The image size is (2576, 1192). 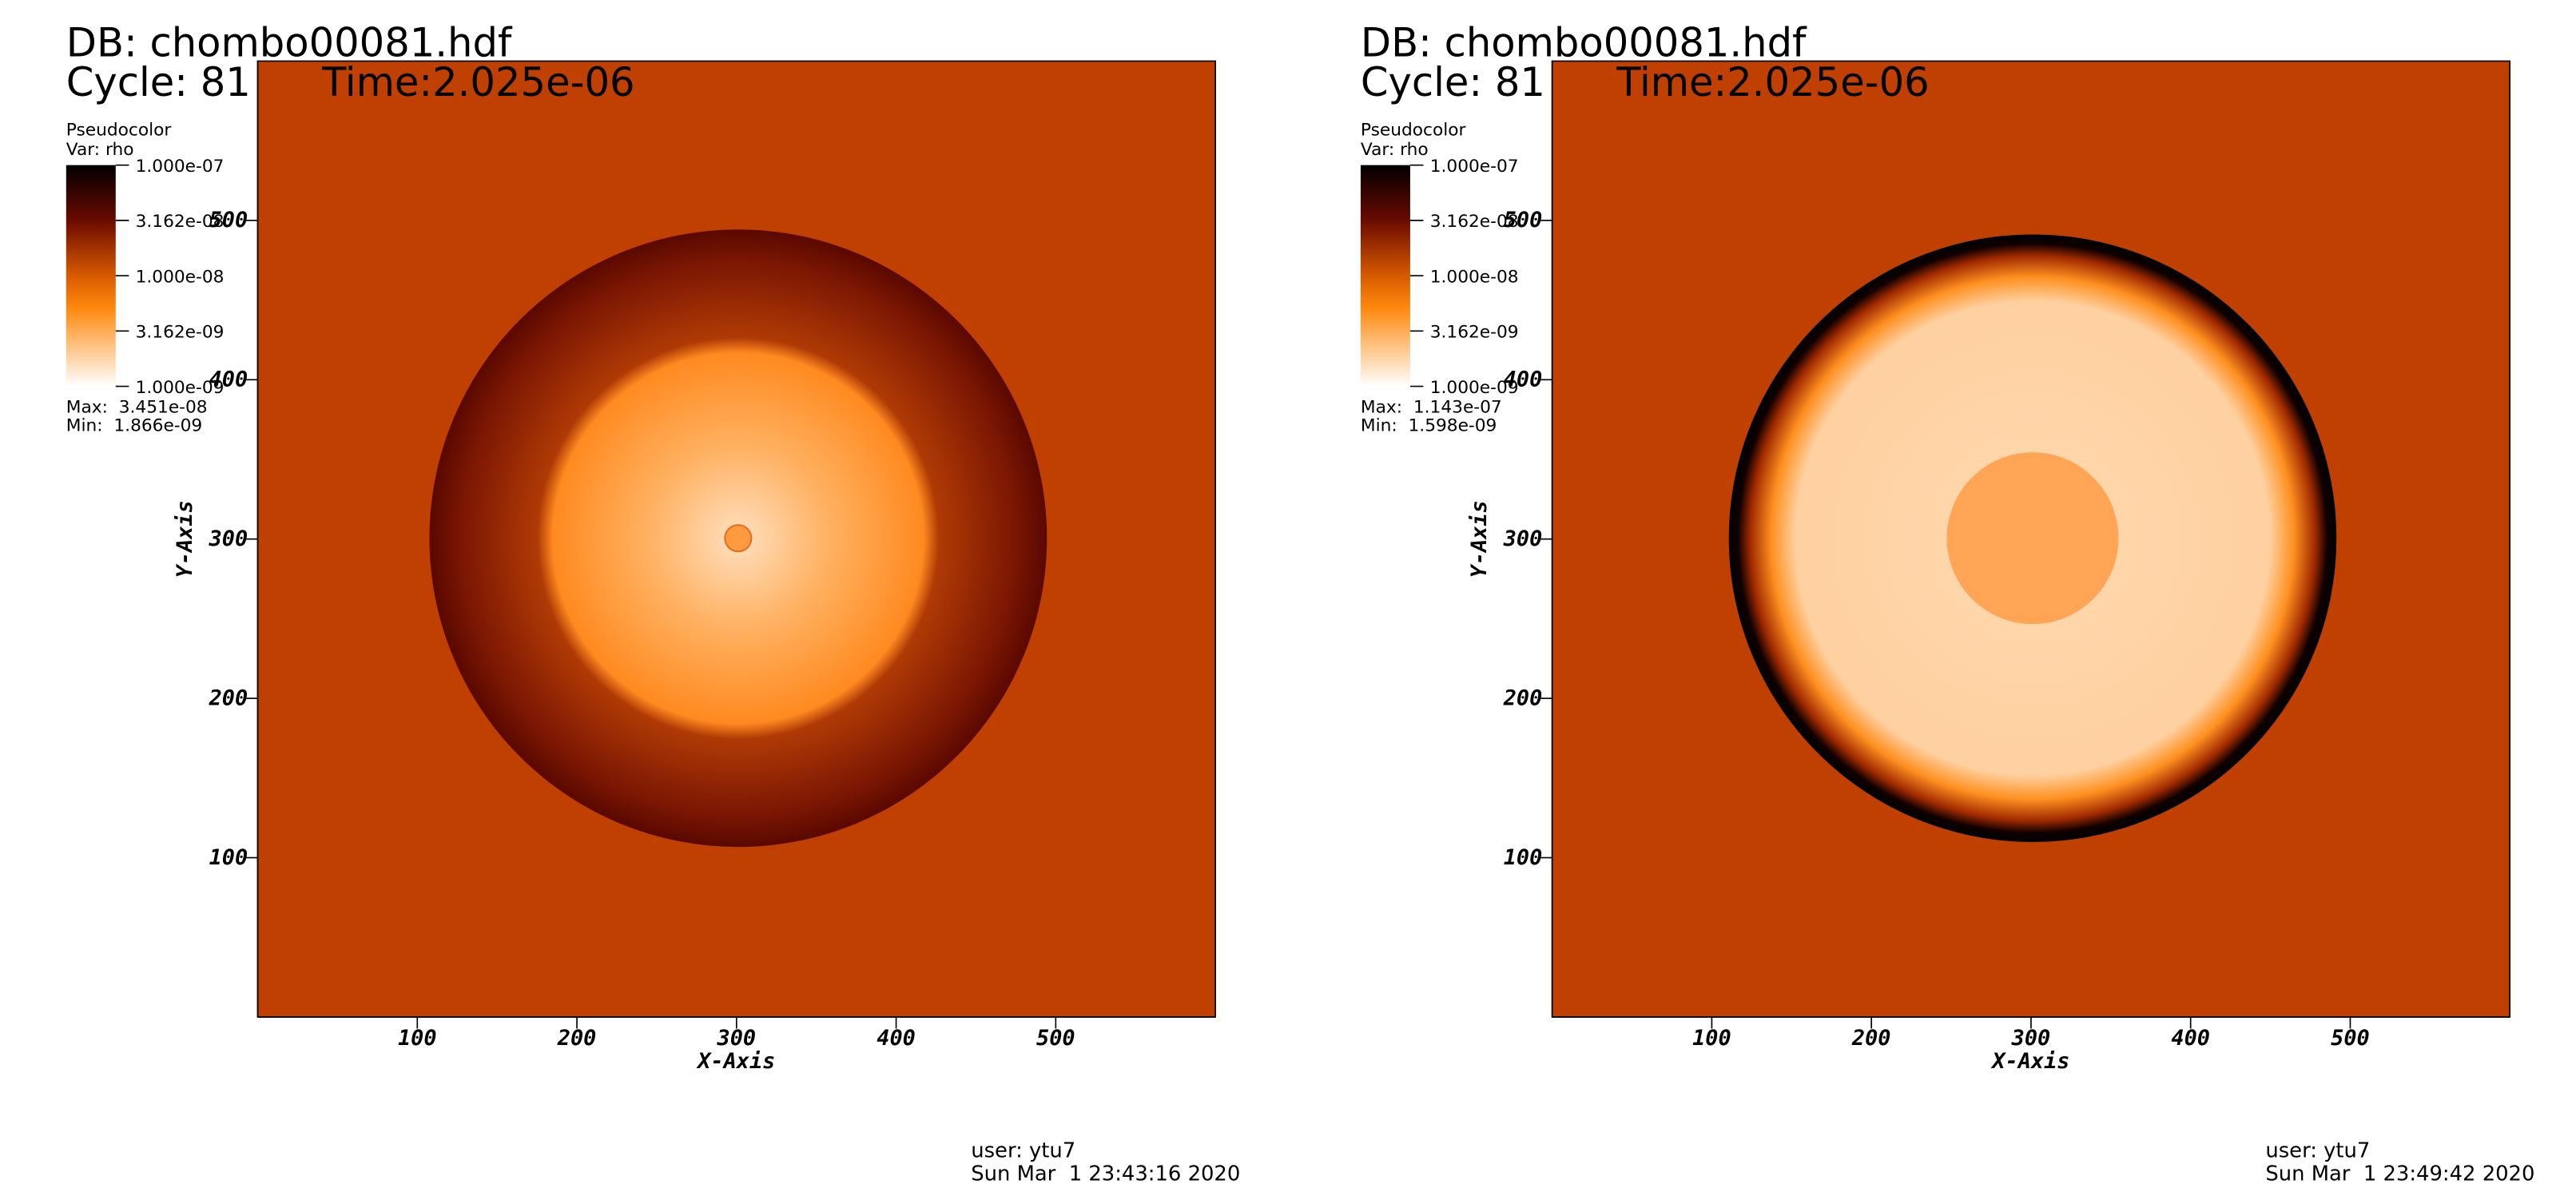 I want to click on date: Sun Mar 1 23:43:16 2020, so click(x=1105, y=1174).